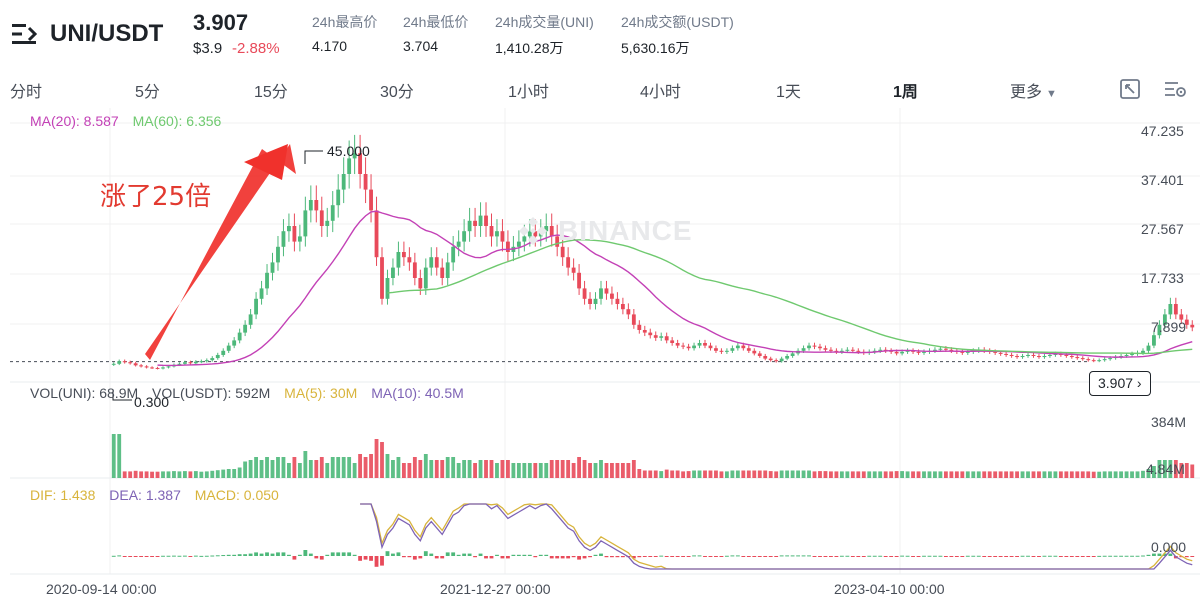  I want to click on interval-tab-5m: 5分, so click(147, 92).